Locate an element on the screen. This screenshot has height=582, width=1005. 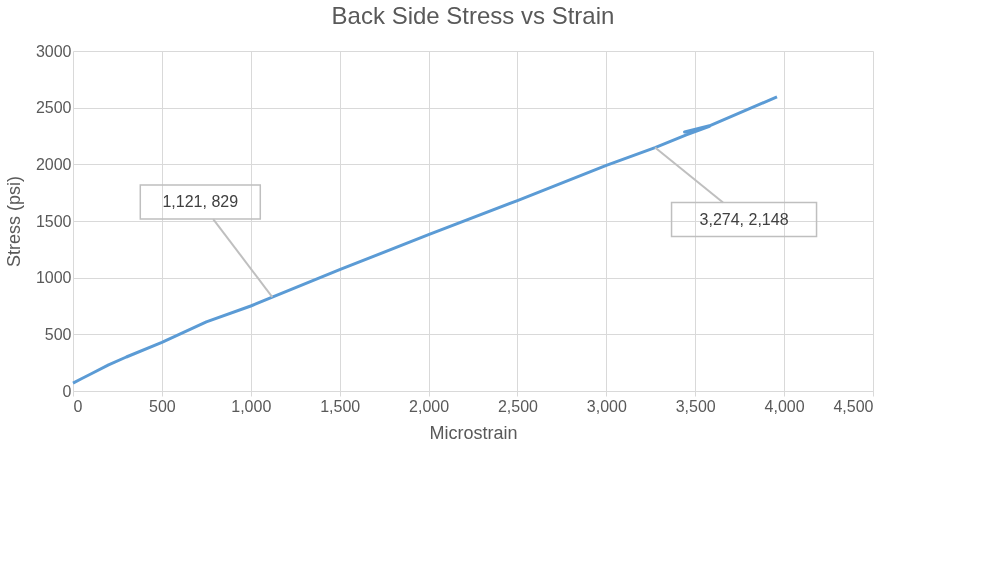
x-tick-label: 3,500 is located at coordinates (695, 406).